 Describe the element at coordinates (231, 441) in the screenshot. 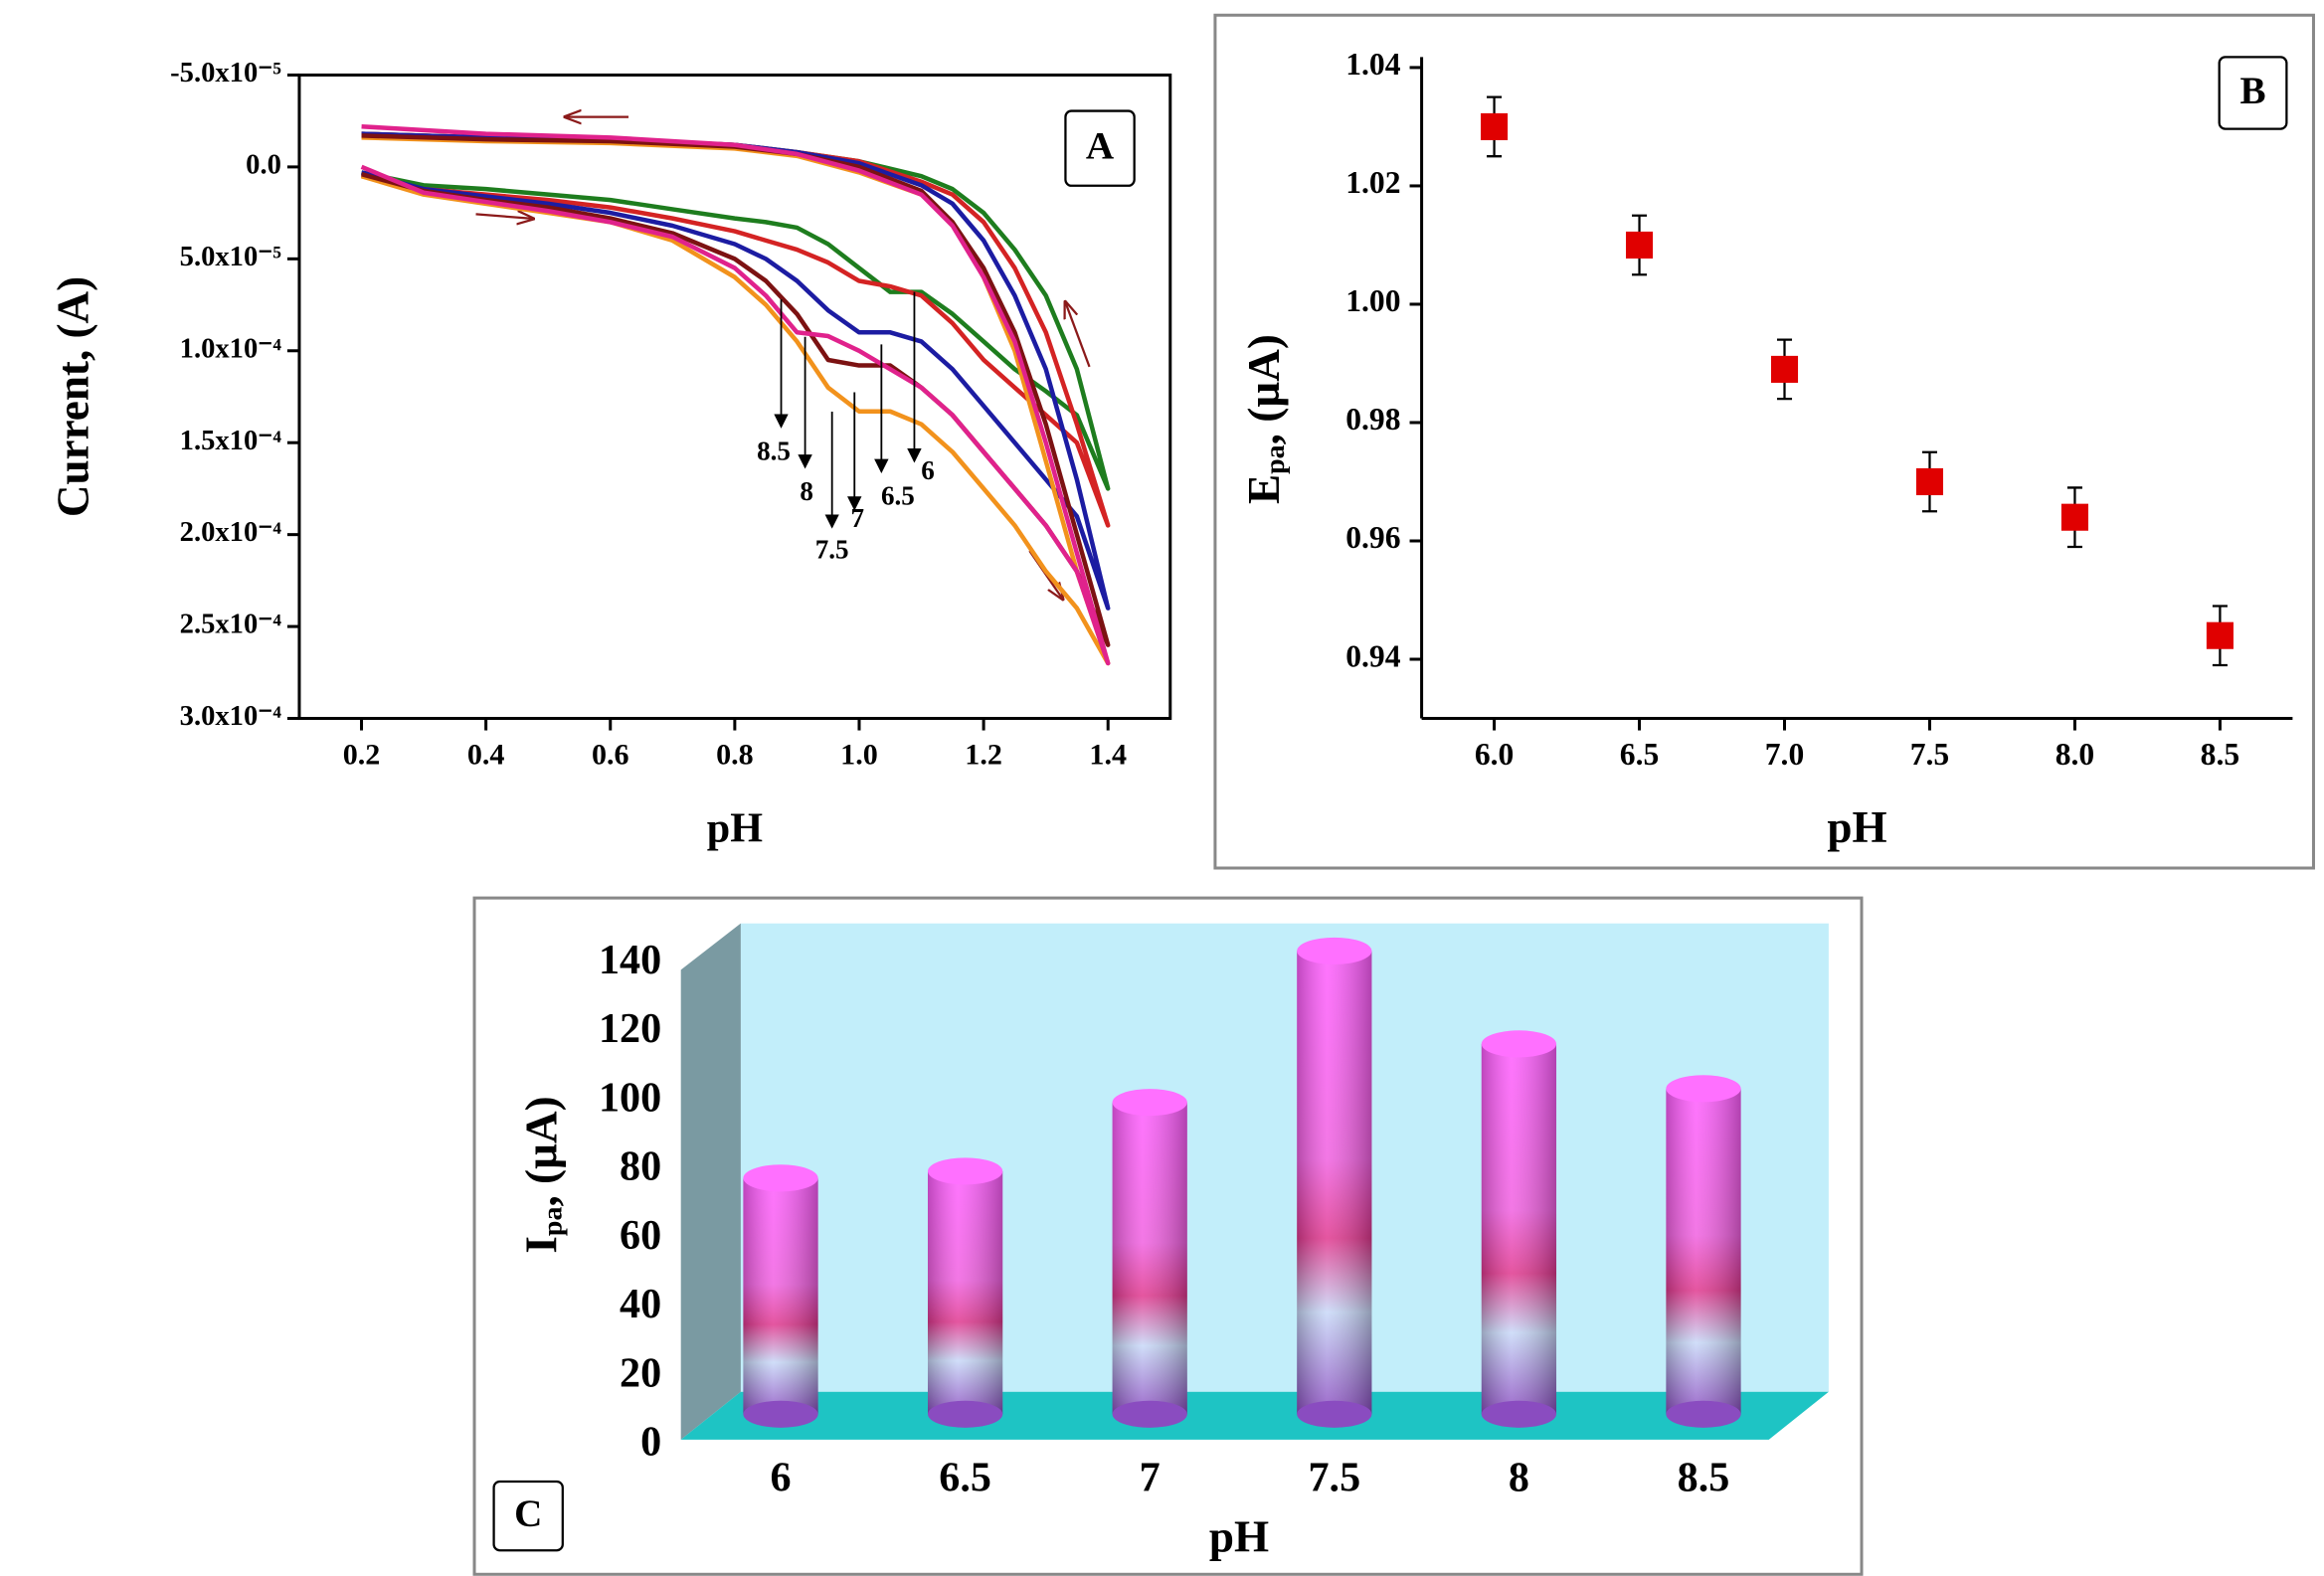

I see `y-tick-label: 1.5x10⁻⁴` at that location.